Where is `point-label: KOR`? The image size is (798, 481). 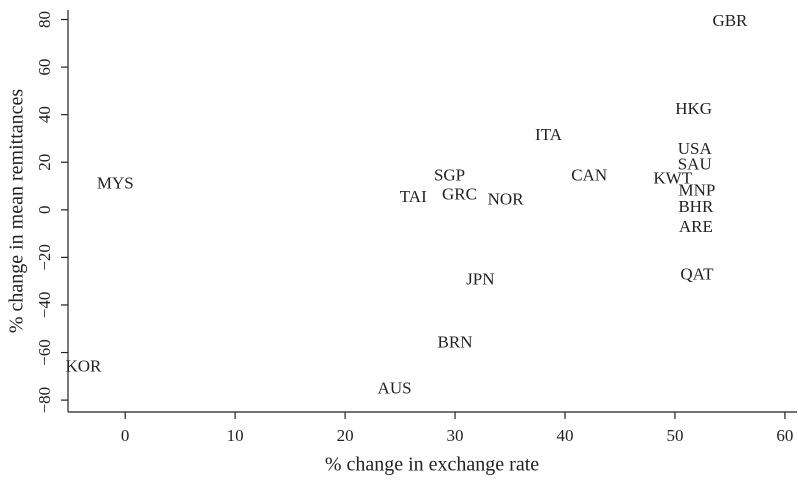 point-label: KOR is located at coordinates (83, 366).